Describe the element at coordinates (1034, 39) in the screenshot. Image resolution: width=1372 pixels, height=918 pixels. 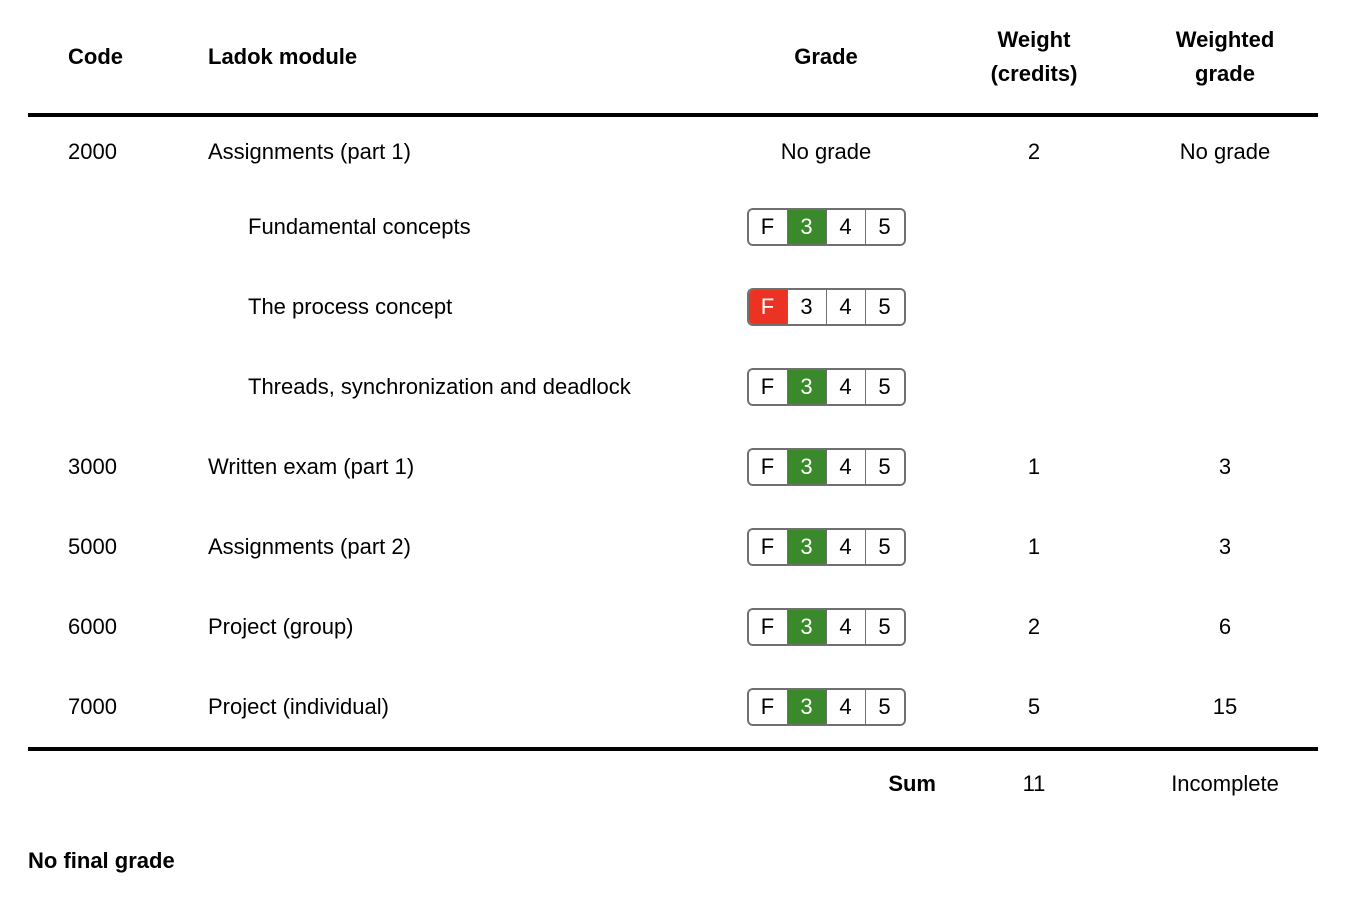
I see `header-weight-line1: Weight` at that location.